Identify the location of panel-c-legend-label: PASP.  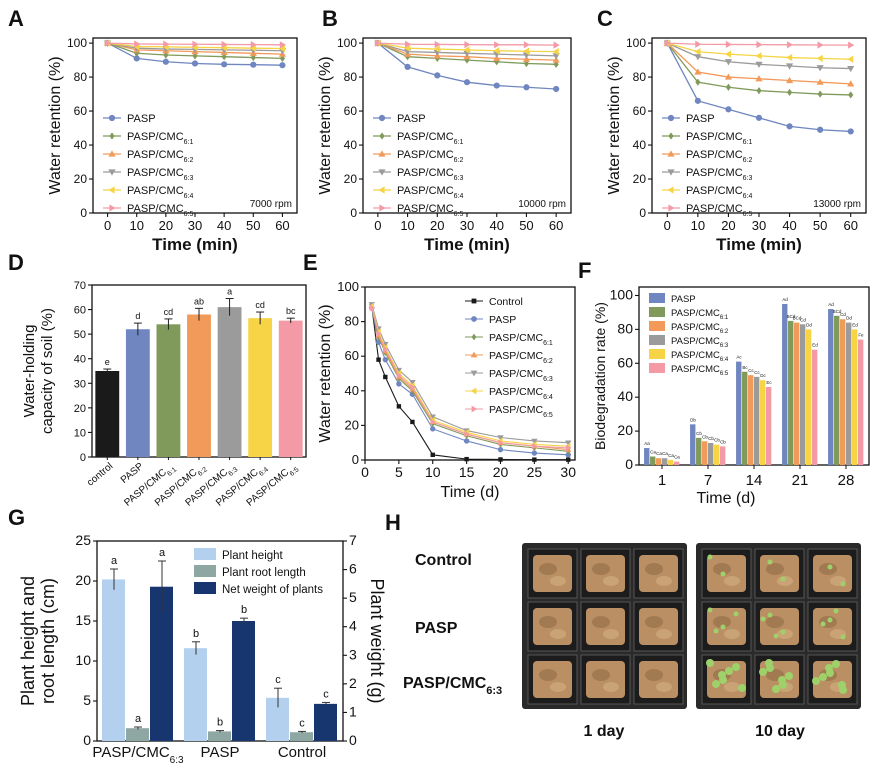
(700, 119).